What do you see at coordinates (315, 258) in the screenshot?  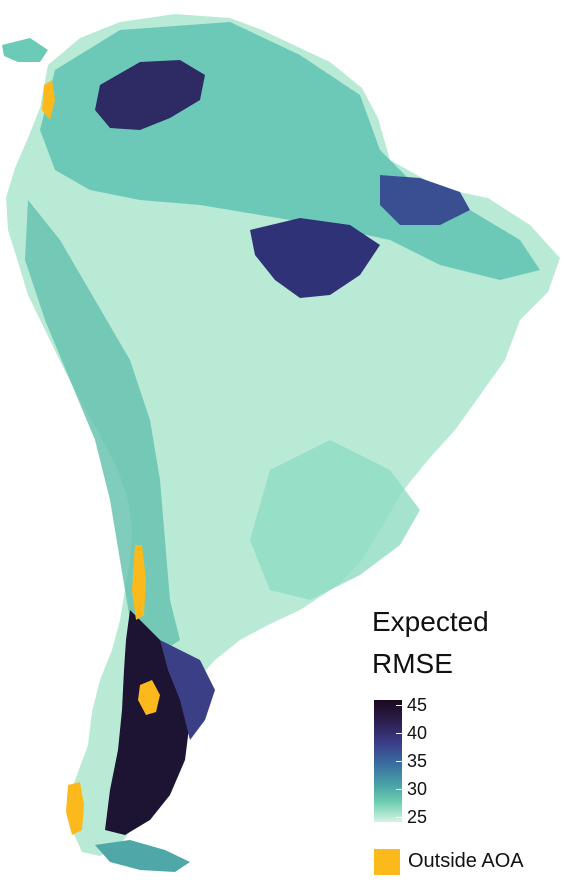 I see `rmse-zone-high-amazon` at bounding box center [315, 258].